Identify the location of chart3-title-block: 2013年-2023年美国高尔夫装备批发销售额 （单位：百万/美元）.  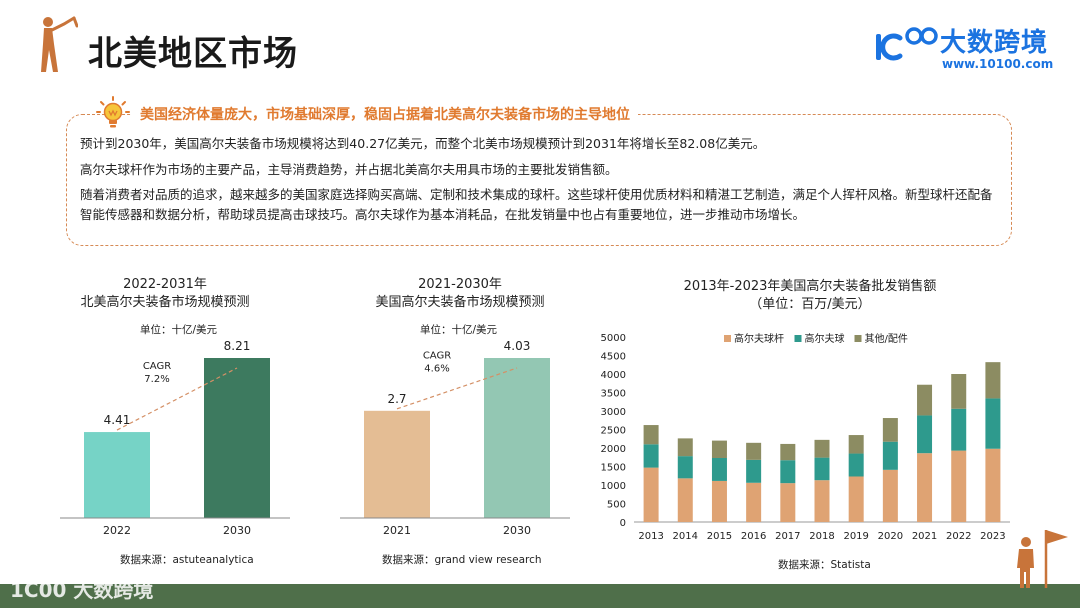
(810, 296).